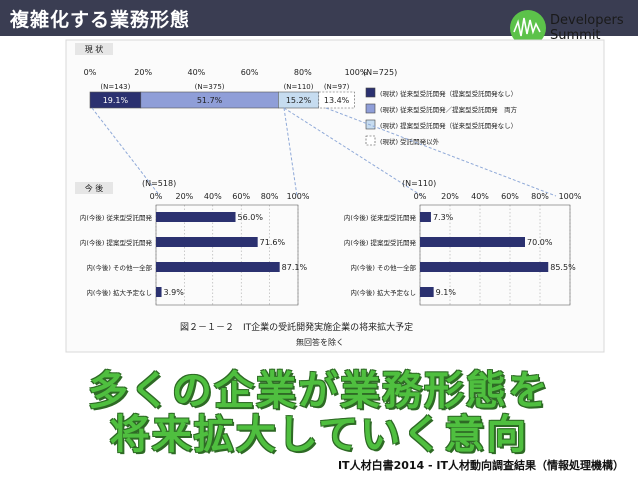 Image resolution: width=638 pixels, height=479 pixels. Describe the element at coordinates (320, 342) in the screenshot. I see `figure-note: 無回答を除く` at that location.